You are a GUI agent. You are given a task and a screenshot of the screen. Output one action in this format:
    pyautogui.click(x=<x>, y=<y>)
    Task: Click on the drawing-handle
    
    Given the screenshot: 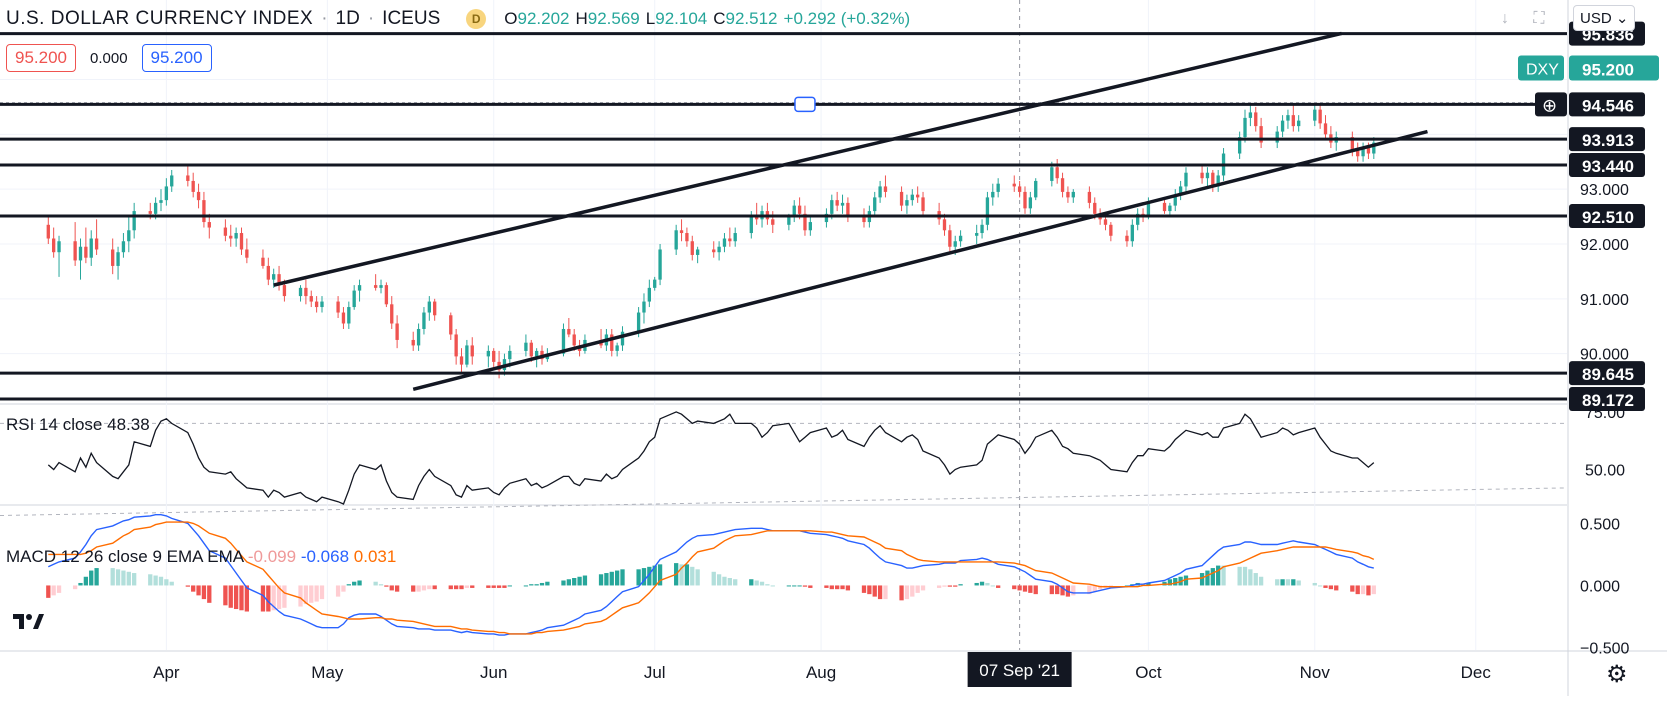 What is the action you would take?
    pyautogui.click(x=805, y=104)
    